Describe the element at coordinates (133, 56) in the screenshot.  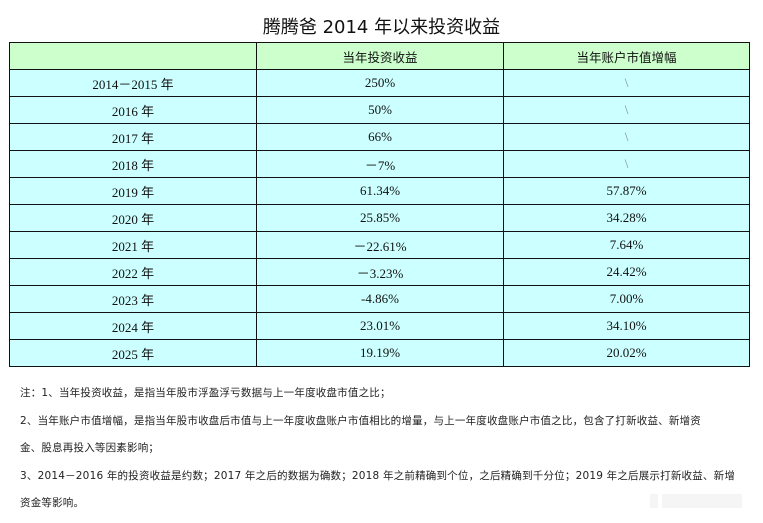
I see `header-year` at that location.